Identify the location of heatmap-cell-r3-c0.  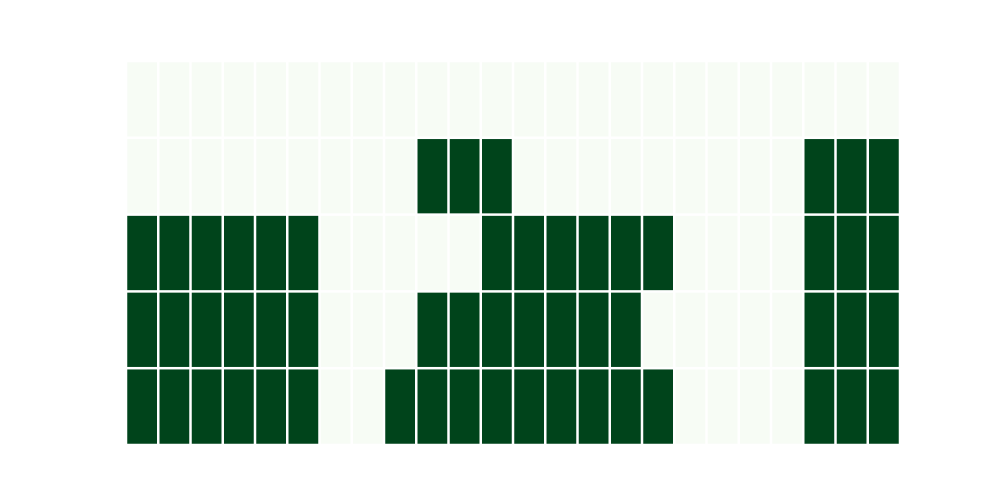
(142, 329).